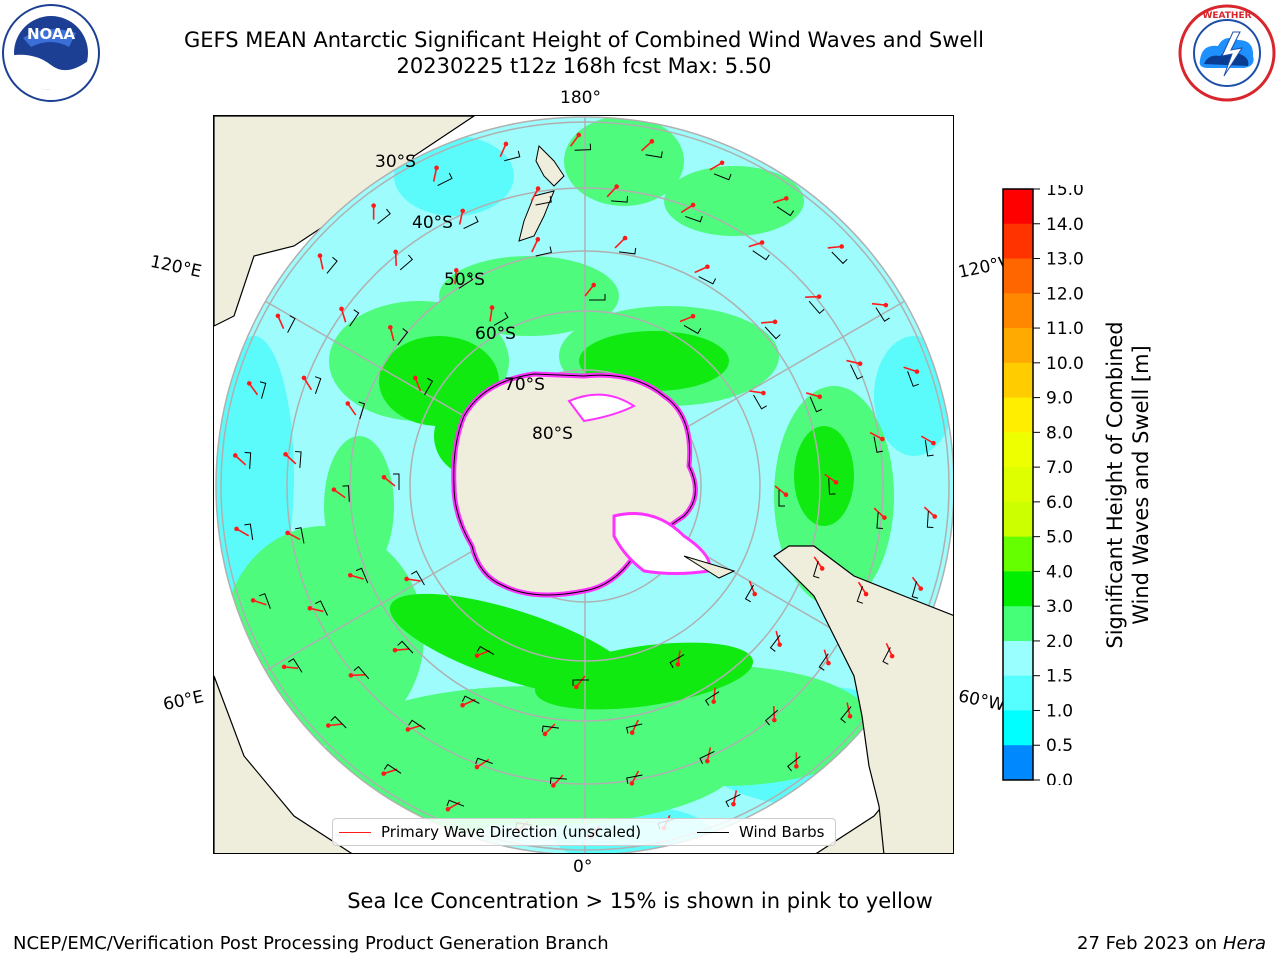 This screenshot has height=960, width=1280. I want to click on legend-swatch-red, so click(355, 832).